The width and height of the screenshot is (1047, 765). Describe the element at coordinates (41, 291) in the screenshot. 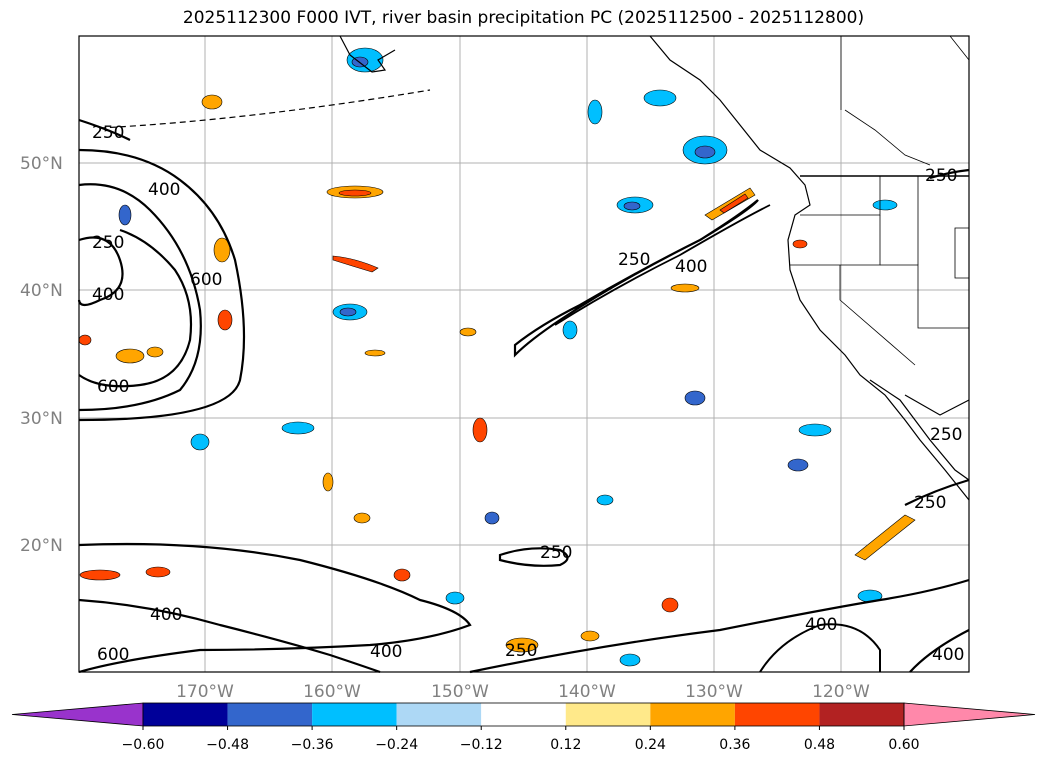

I see `lat-label-40n: 40°N` at that location.